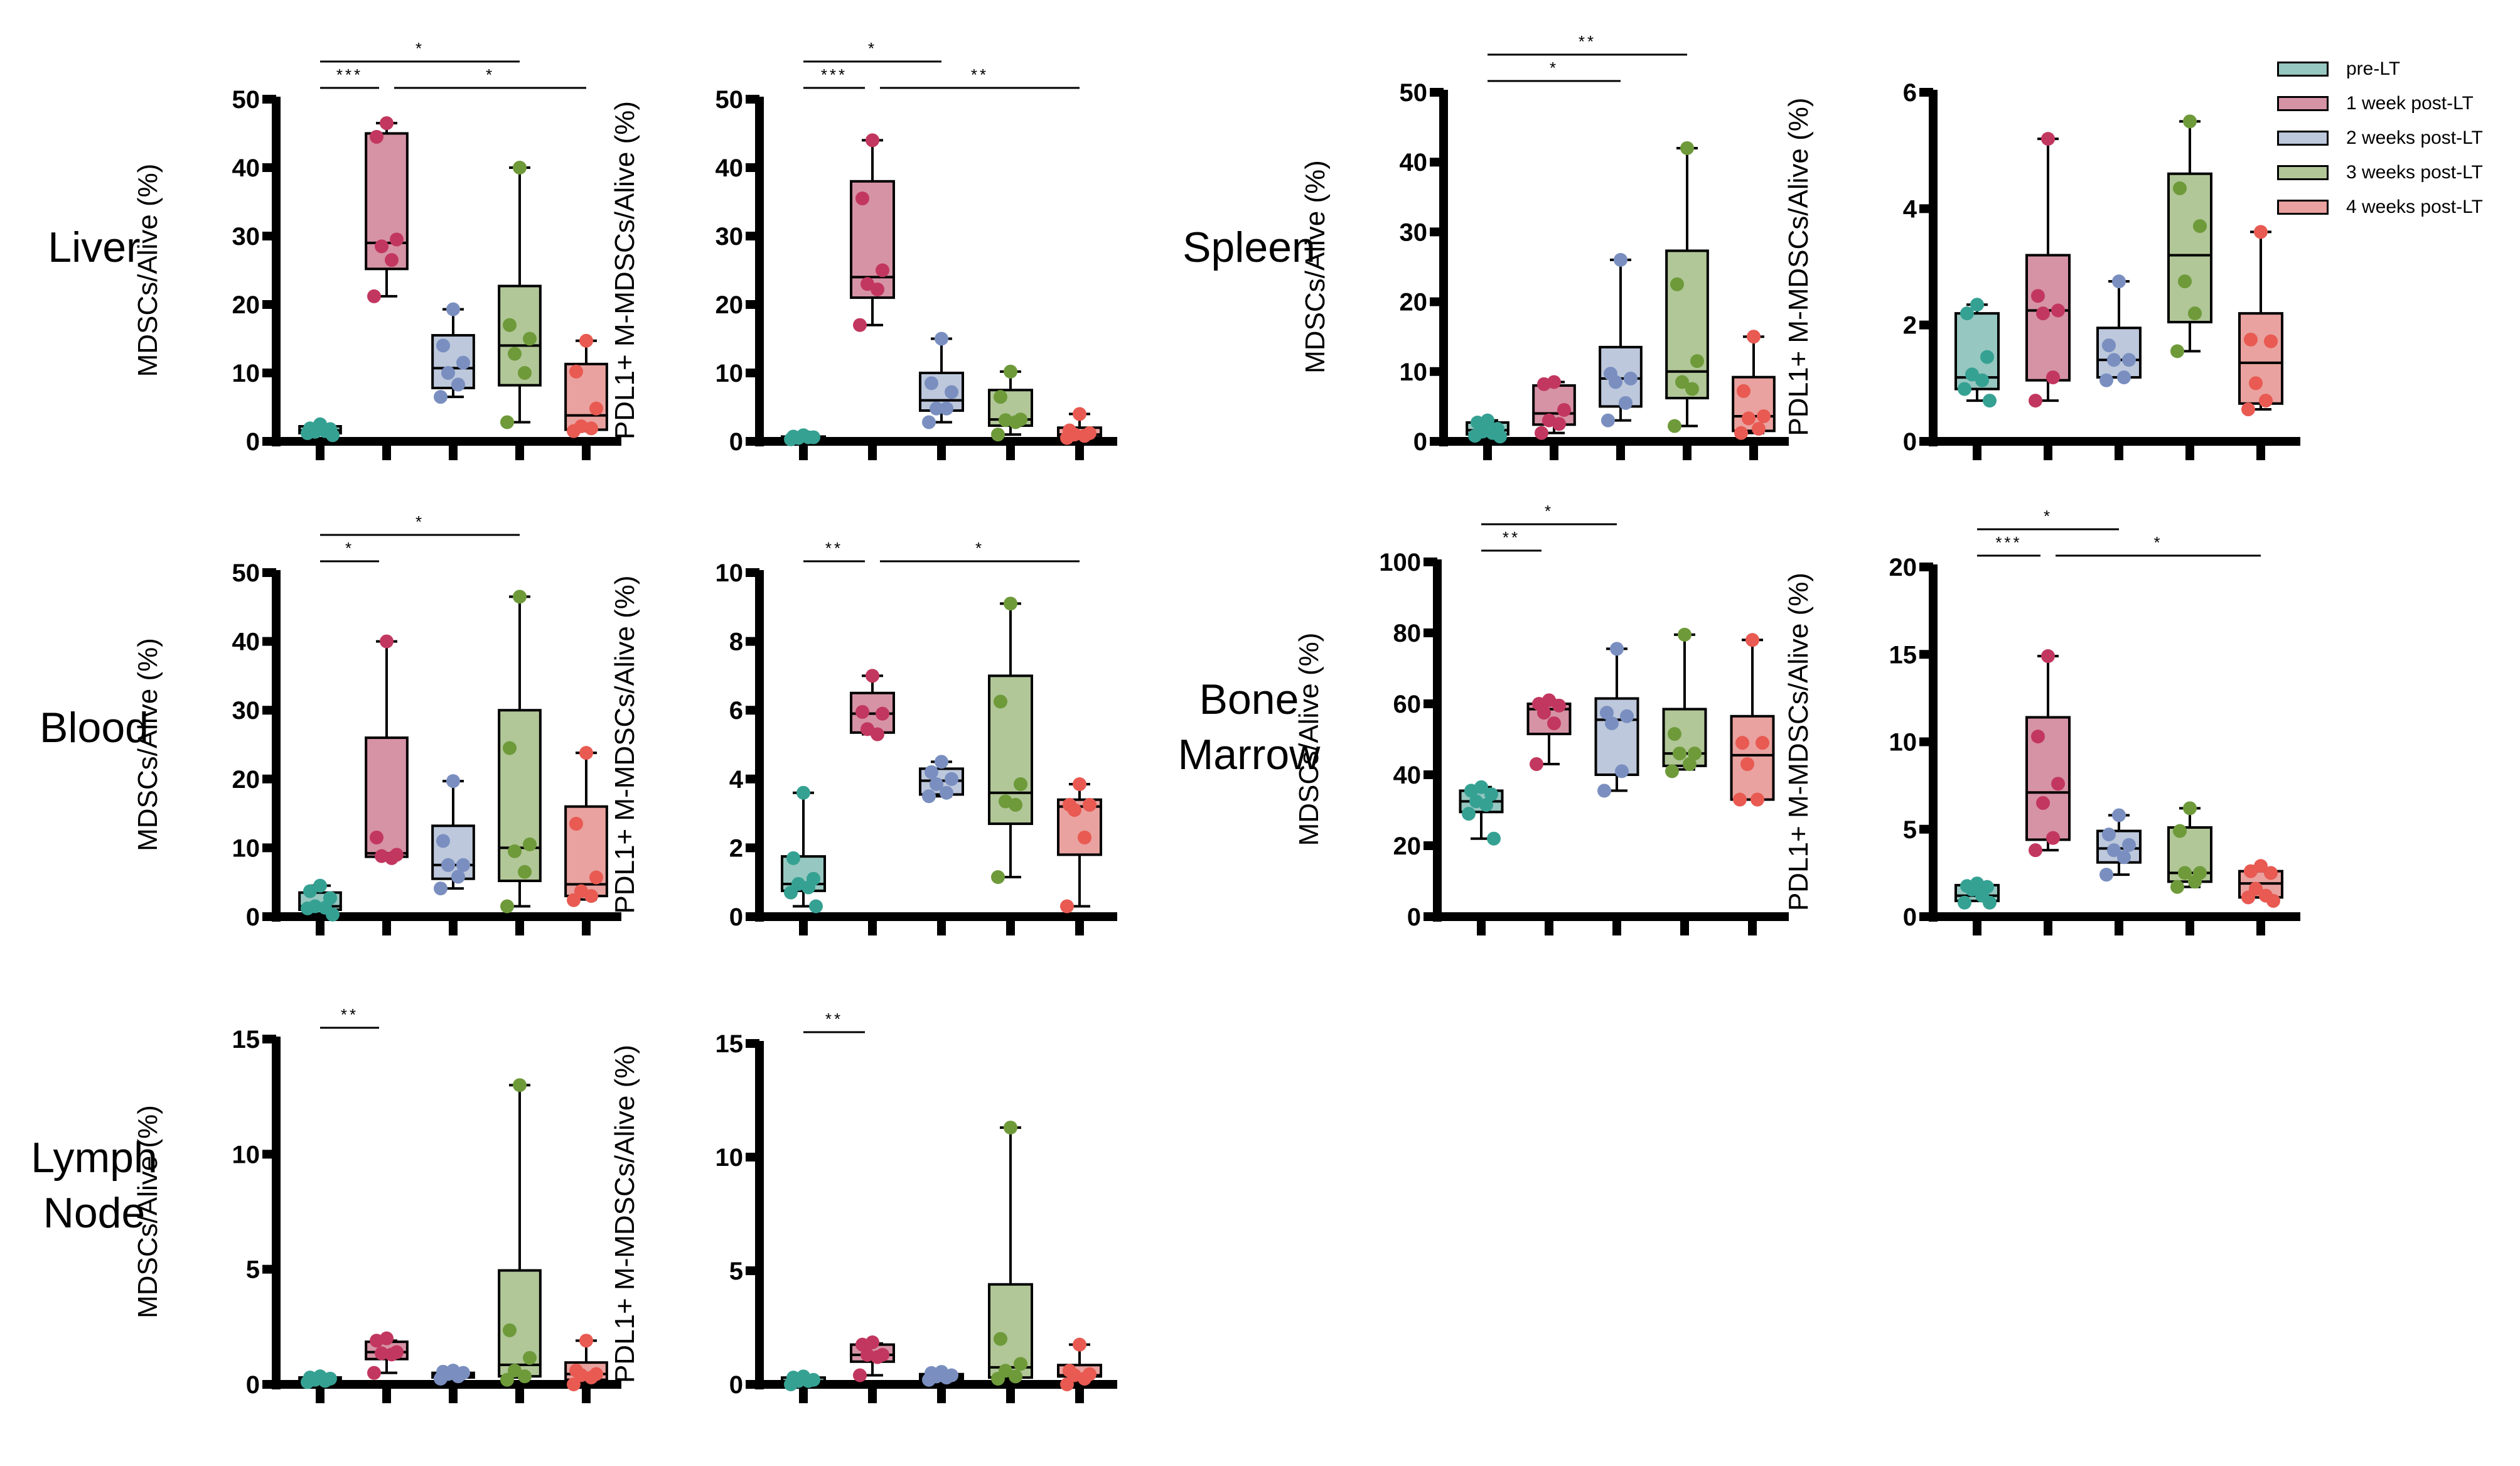  Describe the element at coordinates (730, 1044) in the screenshot. I see `y-tick-label: 15` at that location.